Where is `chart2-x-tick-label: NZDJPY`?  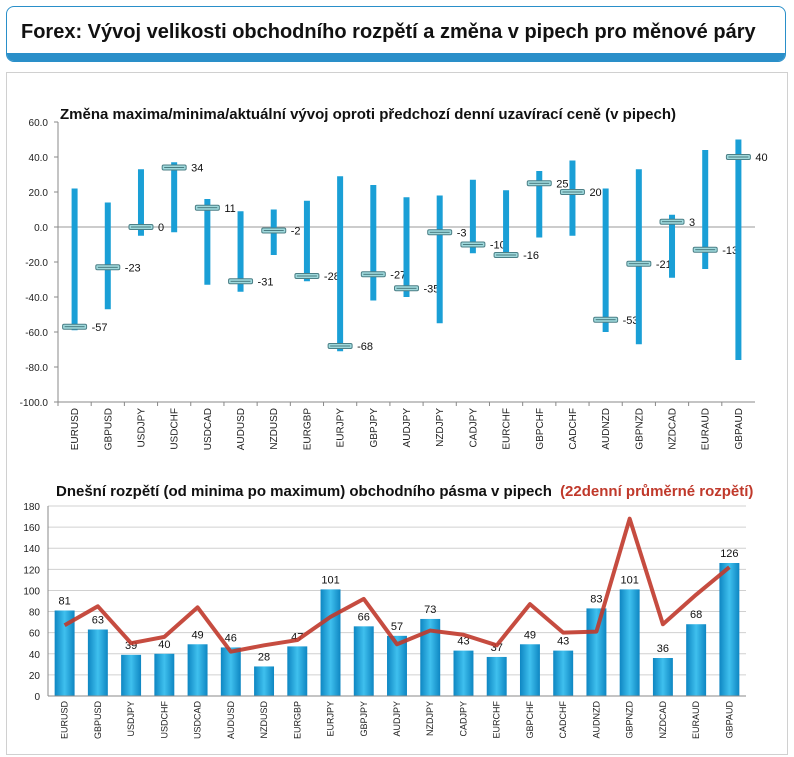 chart2-x-tick-label: NZDJPY is located at coordinates (430, 718).